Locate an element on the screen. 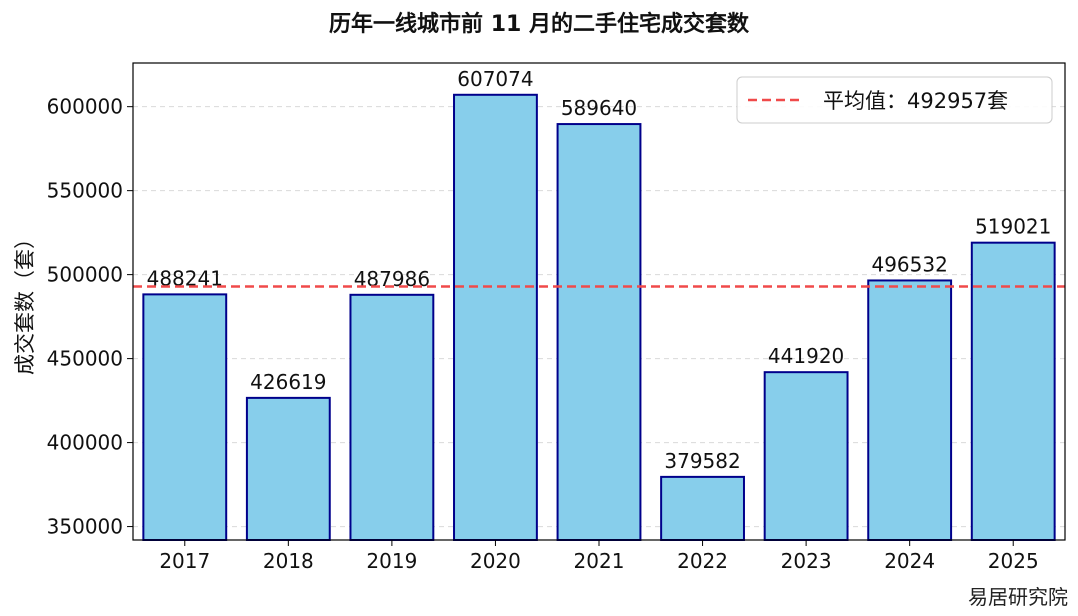  y-tick-label: 600000 is located at coordinates (85, 107).